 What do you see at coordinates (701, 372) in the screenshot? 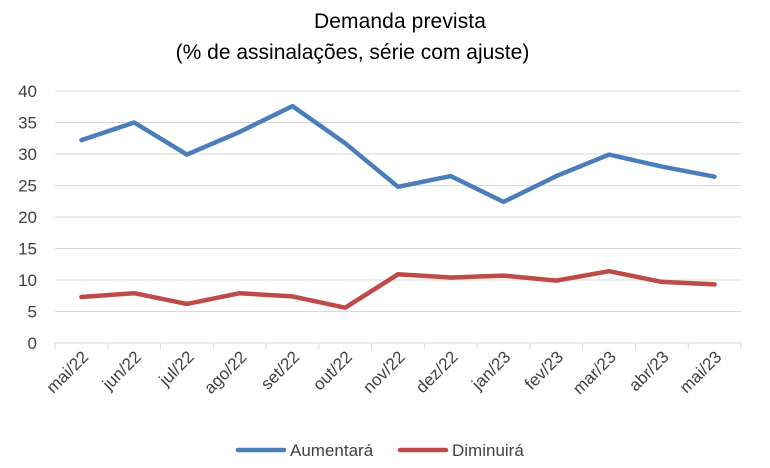
I see `x-tick-label: mai/23` at bounding box center [701, 372].